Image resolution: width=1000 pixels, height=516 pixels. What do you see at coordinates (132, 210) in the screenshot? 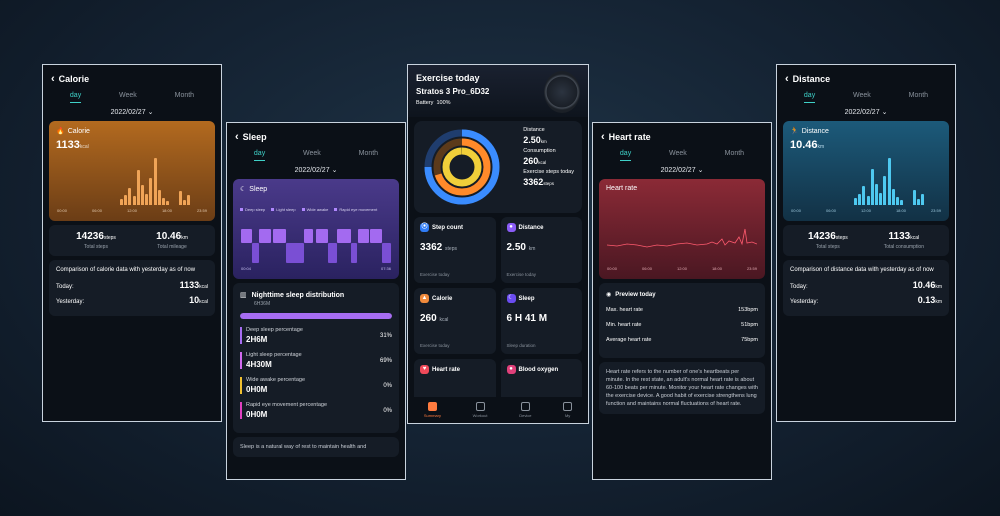
I see `chart-axis: 00:00 06:00 12:00 18:00 23:59` at bounding box center [132, 210].